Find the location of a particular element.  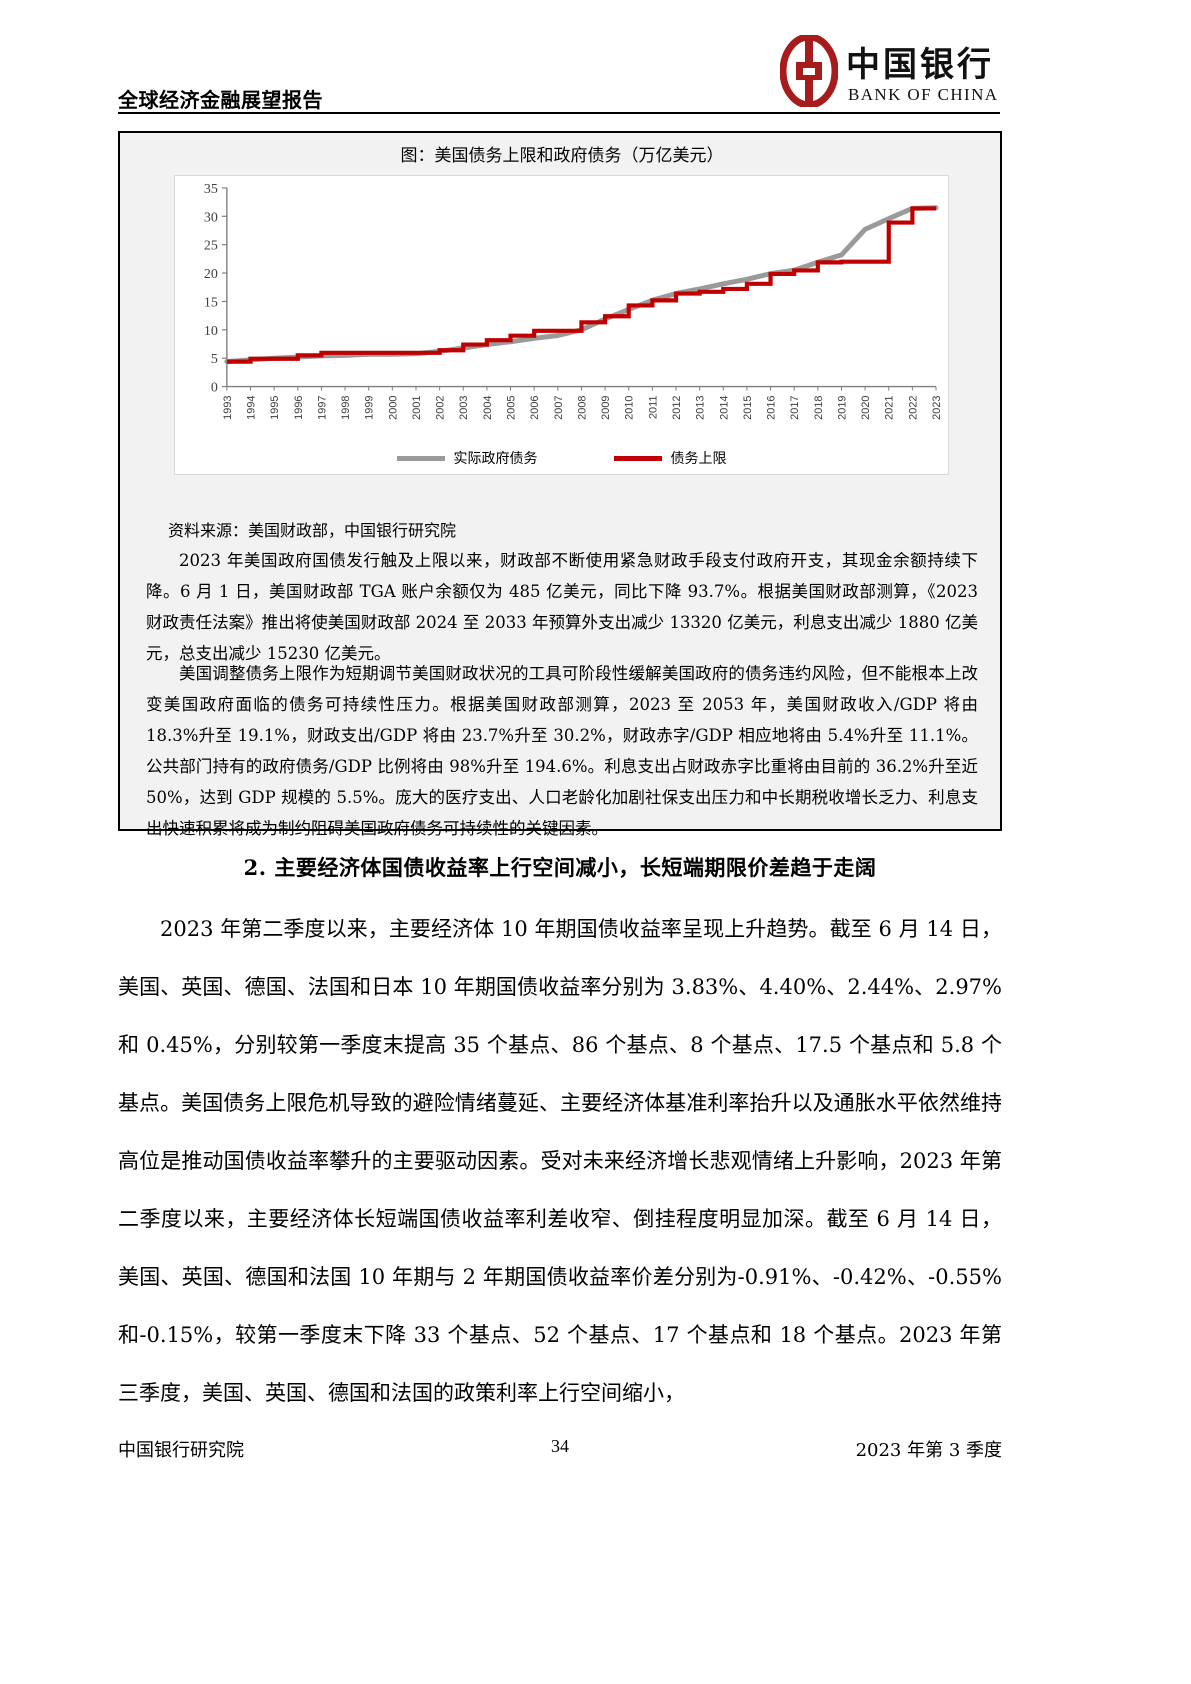

svg-text: 2019 is located at coordinates (842, 408).